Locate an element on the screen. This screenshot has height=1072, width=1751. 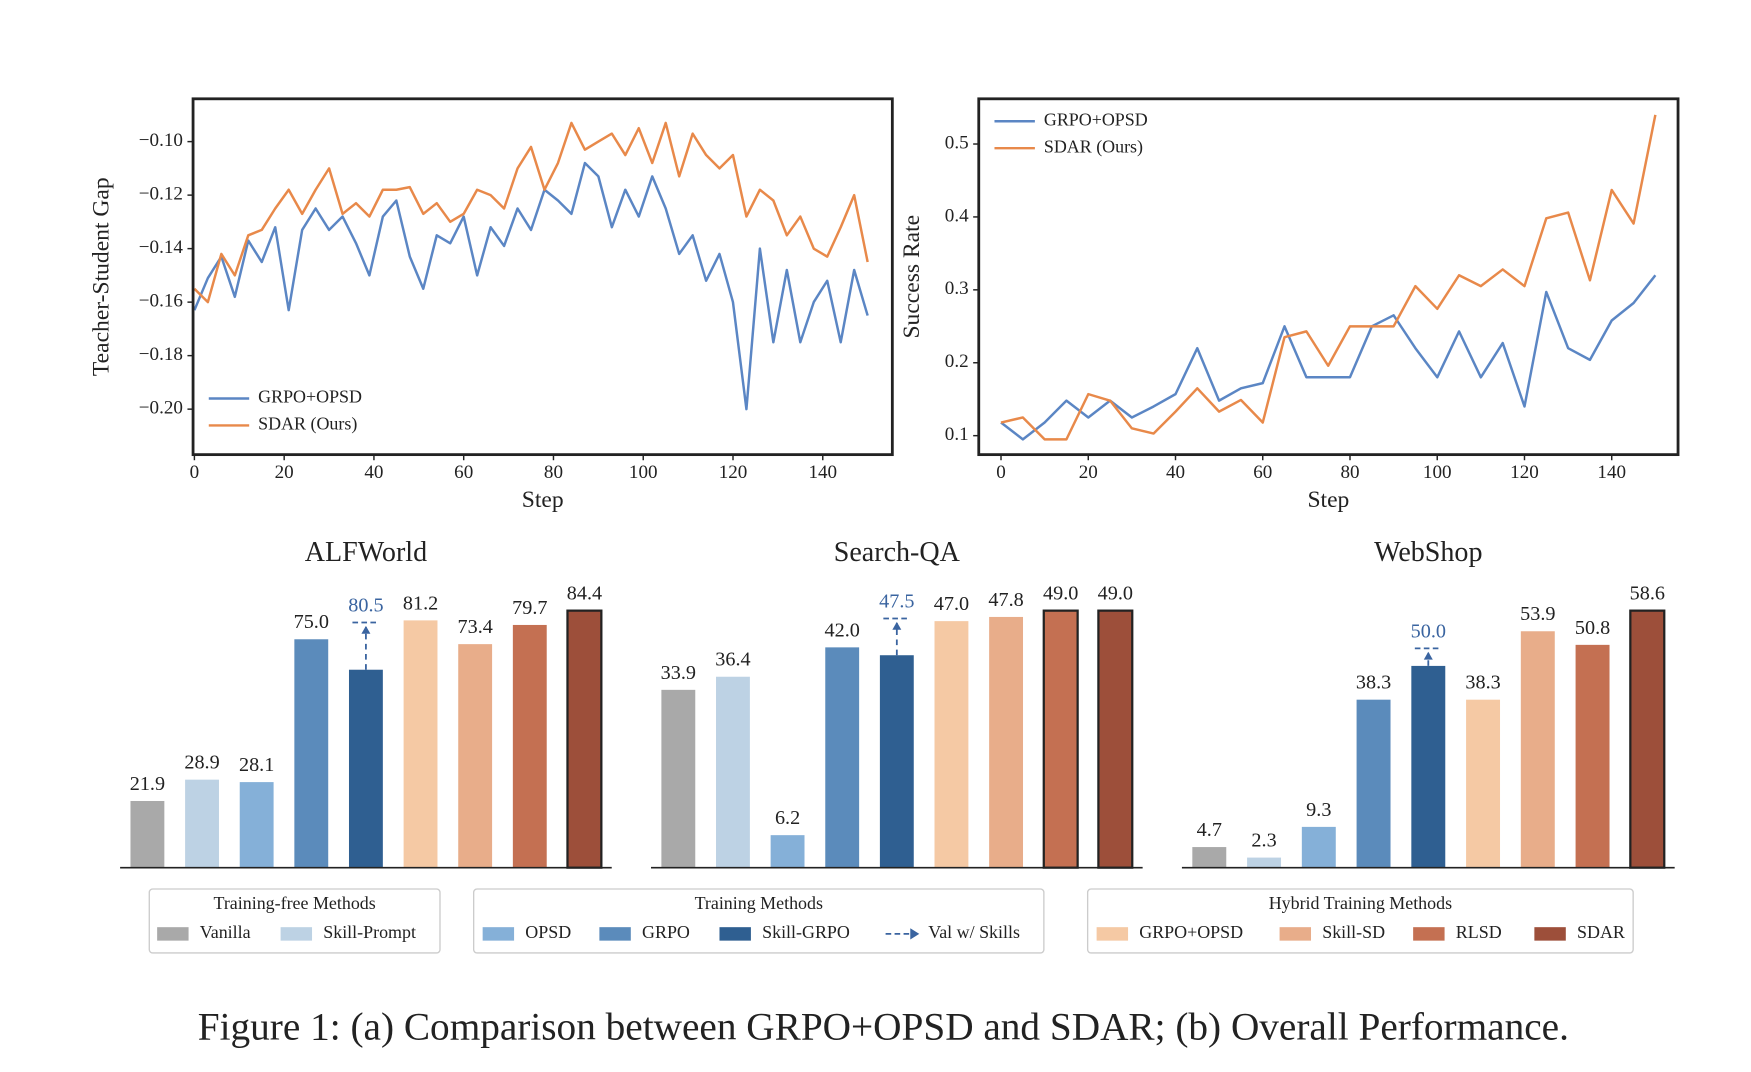
value-label: 50.8 is located at coordinates (1592, 628).